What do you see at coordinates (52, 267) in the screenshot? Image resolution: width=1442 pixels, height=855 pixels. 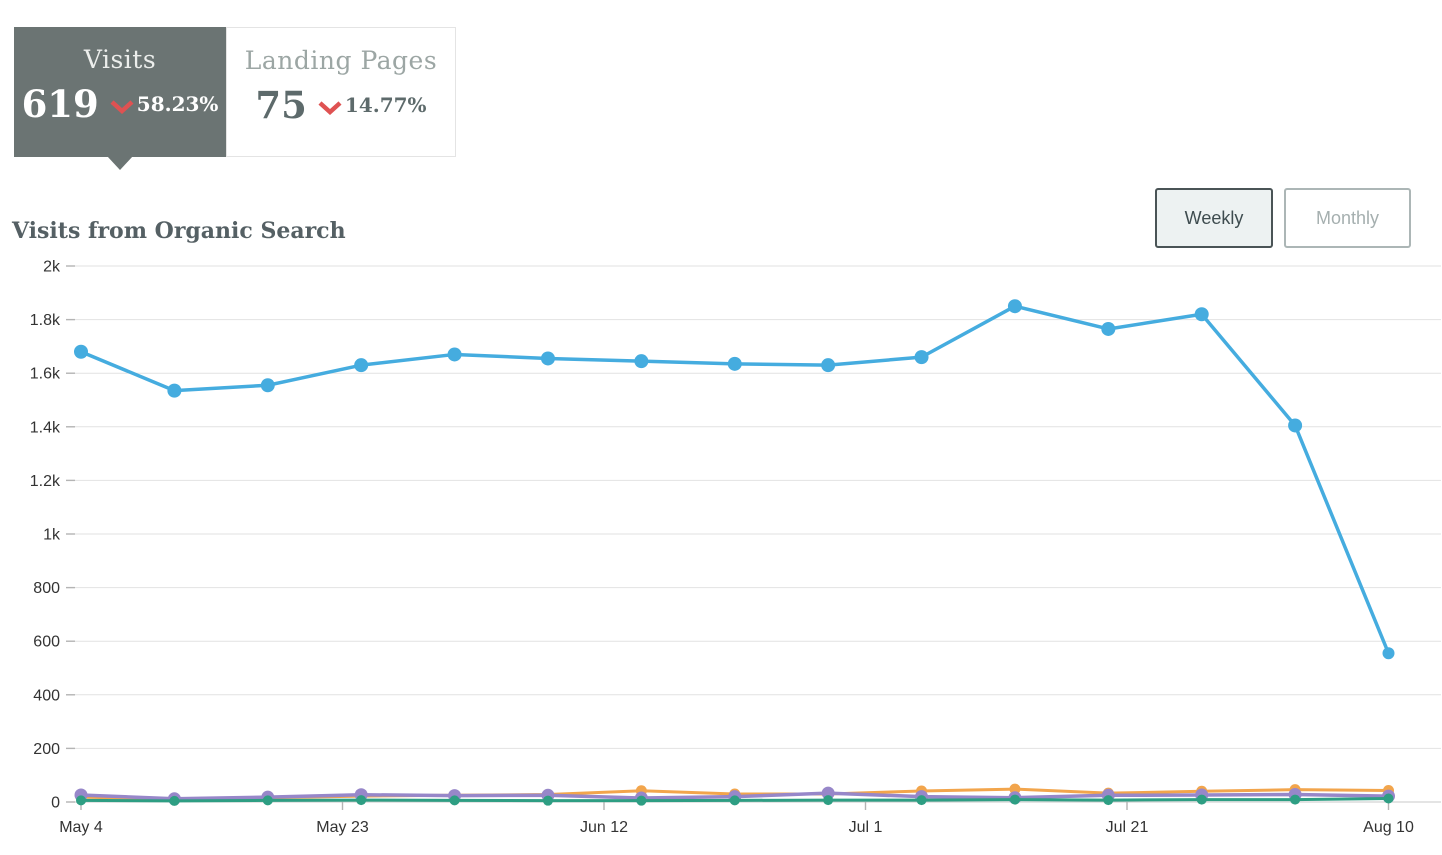 I see `y-axis-label: 2k` at bounding box center [52, 267].